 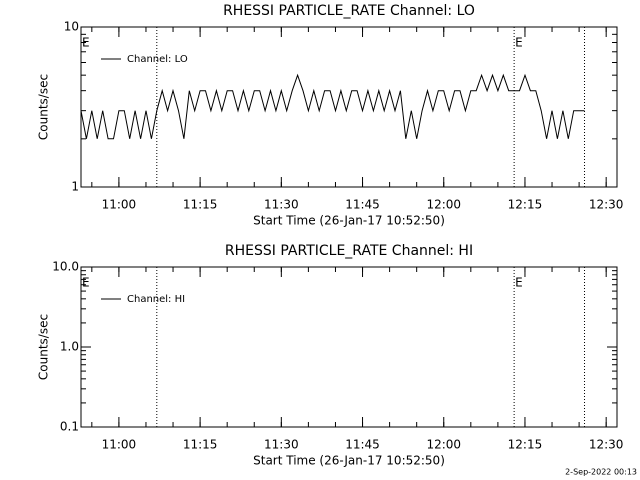 What do you see at coordinates (156, 299) in the screenshot?
I see `legend-label: Channel: HI` at bounding box center [156, 299].